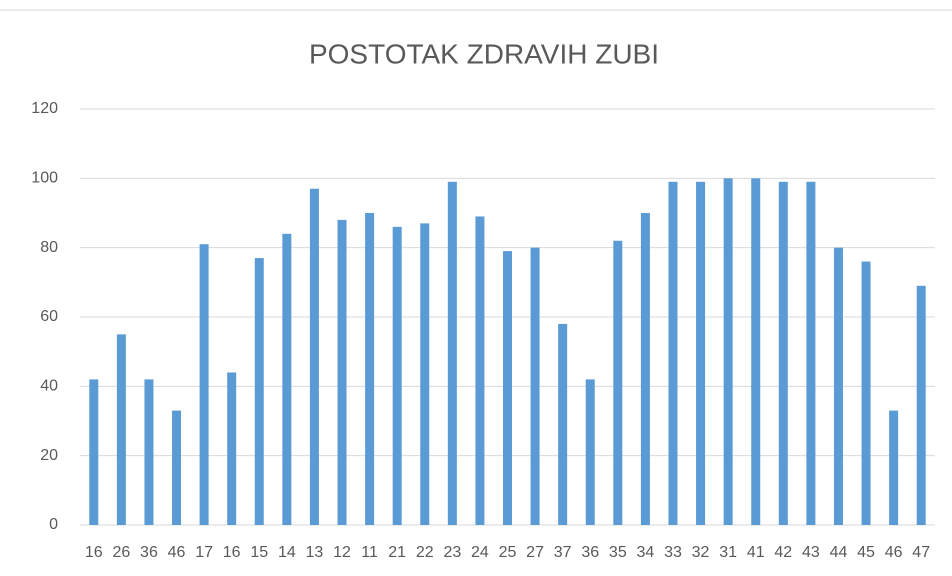 The image size is (952, 576). What do you see at coordinates (701, 552) in the screenshot?
I see `x-tick-label: 32` at bounding box center [701, 552].